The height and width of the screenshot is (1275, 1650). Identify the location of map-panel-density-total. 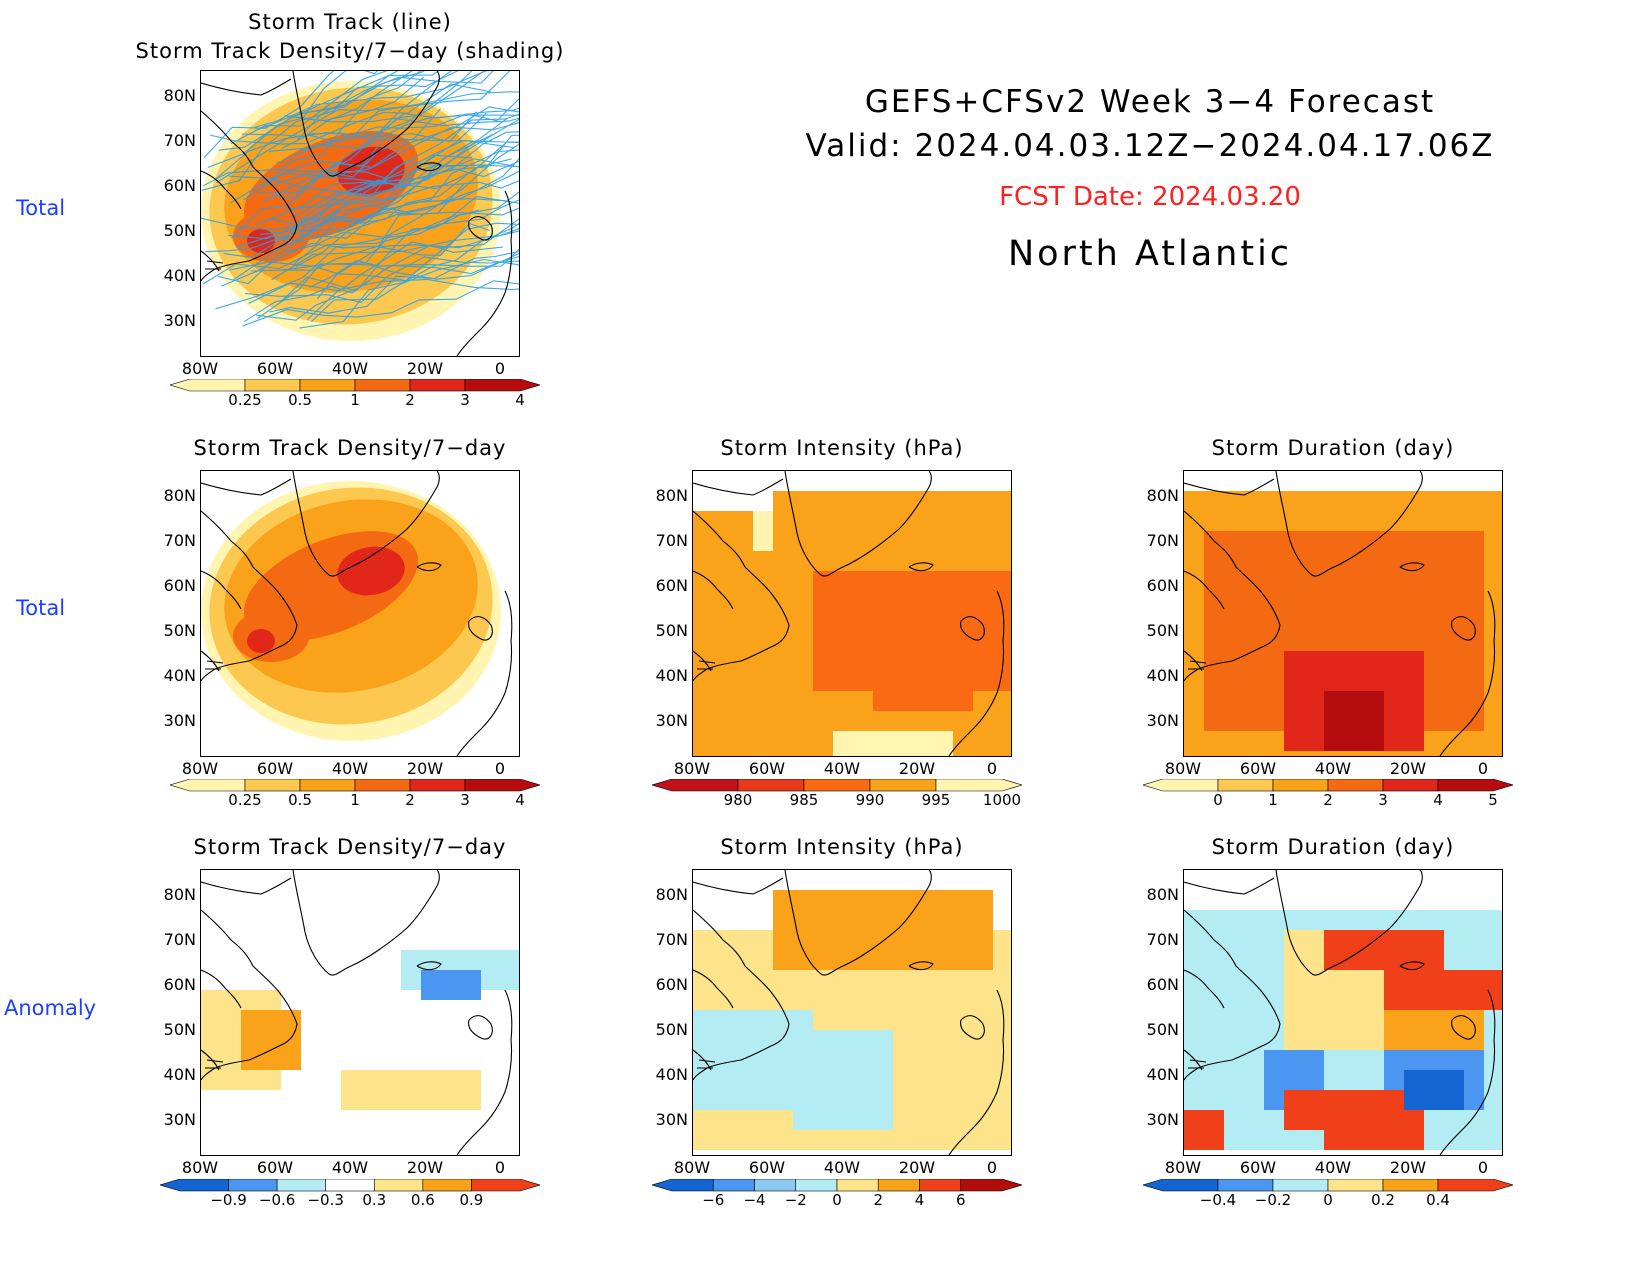
(360, 613).